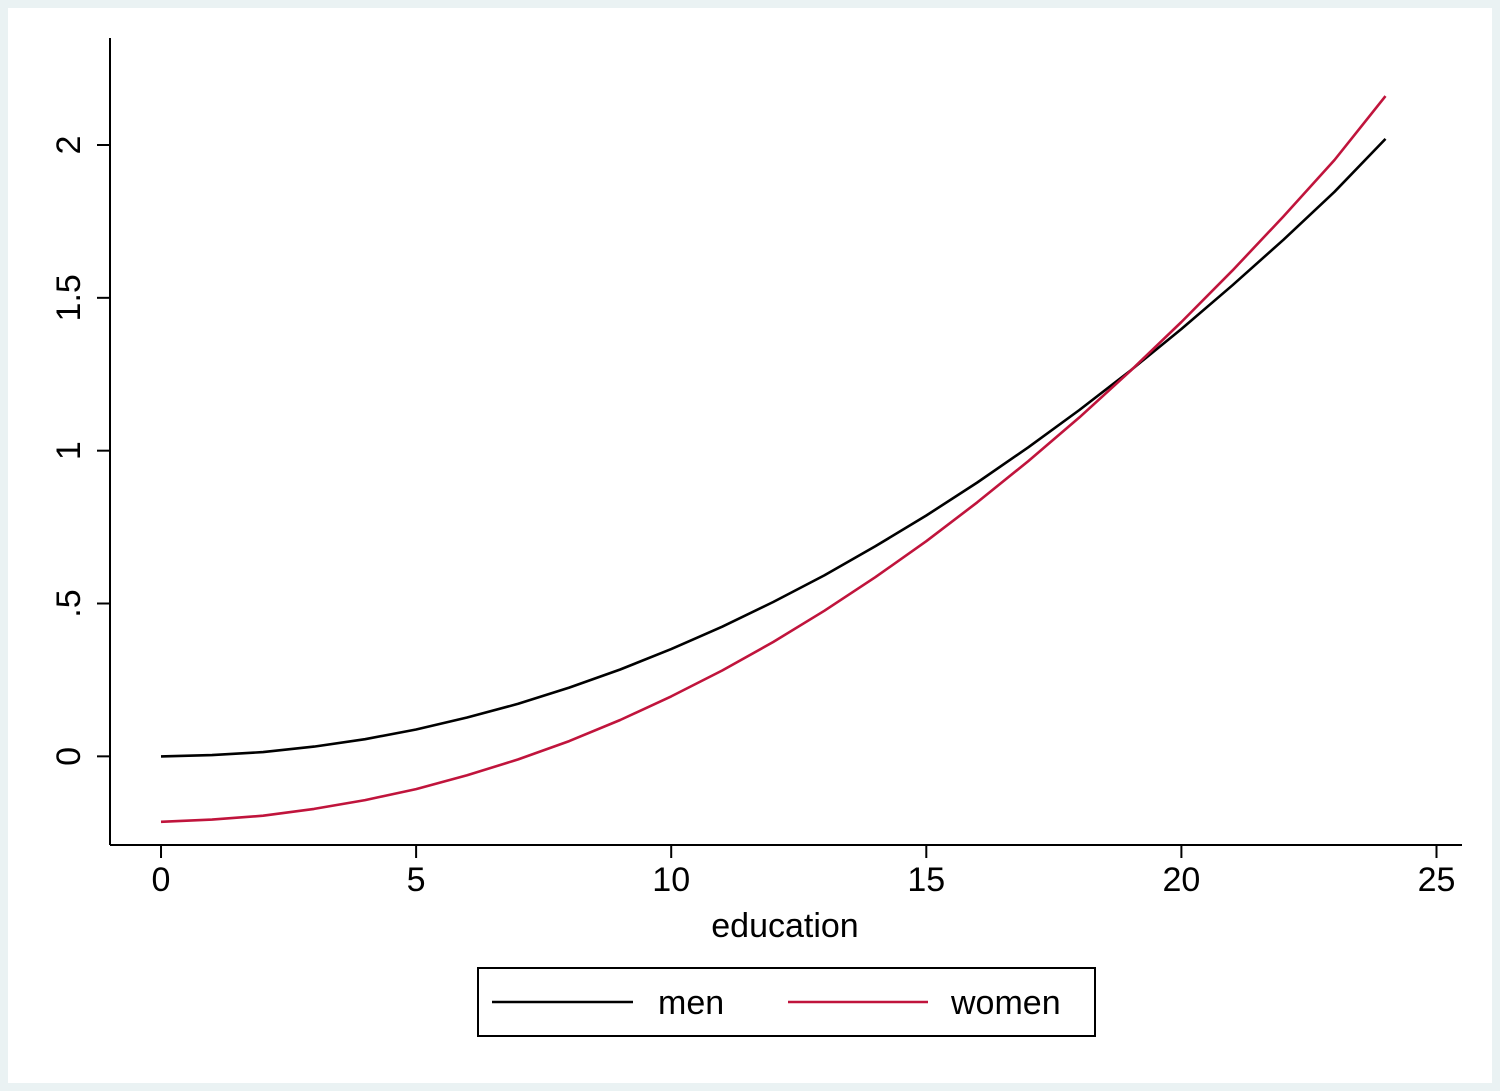 The height and width of the screenshot is (1091, 1500). What do you see at coordinates (416, 880) in the screenshot?
I see `x-tick-label: 5` at bounding box center [416, 880].